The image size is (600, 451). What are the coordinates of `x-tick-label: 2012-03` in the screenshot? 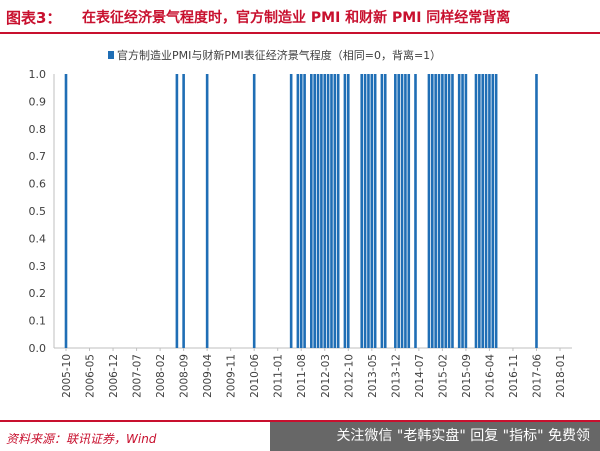 It's located at (326, 376).